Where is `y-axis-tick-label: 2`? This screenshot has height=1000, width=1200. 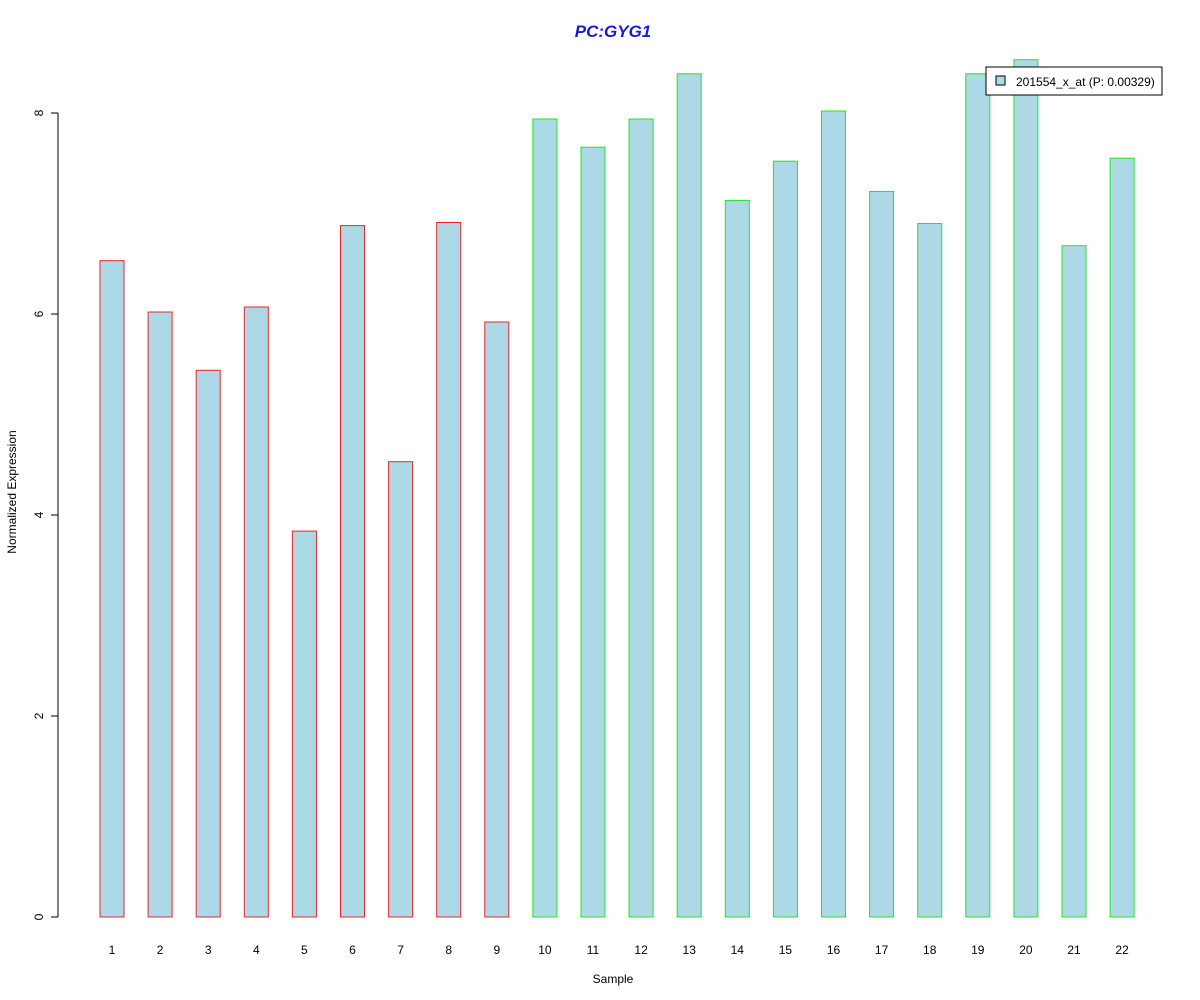
y-axis-tick-label: 2 is located at coordinates (39, 715).